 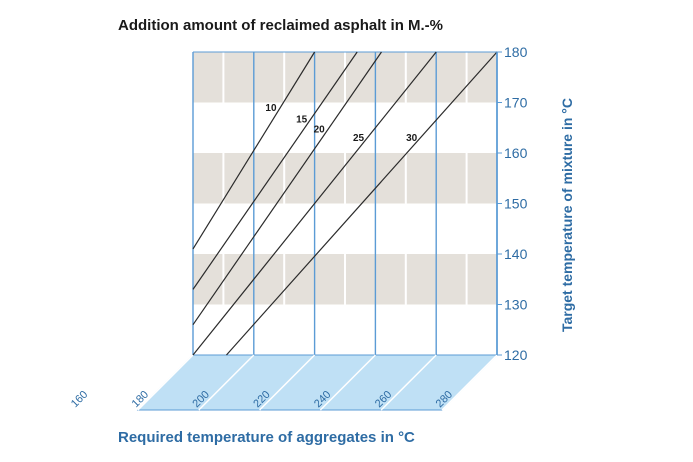 What do you see at coordinates (79, 399) in the screenshot?
I see `x-tick-label-160: 160` at bounding box center [79, 399].